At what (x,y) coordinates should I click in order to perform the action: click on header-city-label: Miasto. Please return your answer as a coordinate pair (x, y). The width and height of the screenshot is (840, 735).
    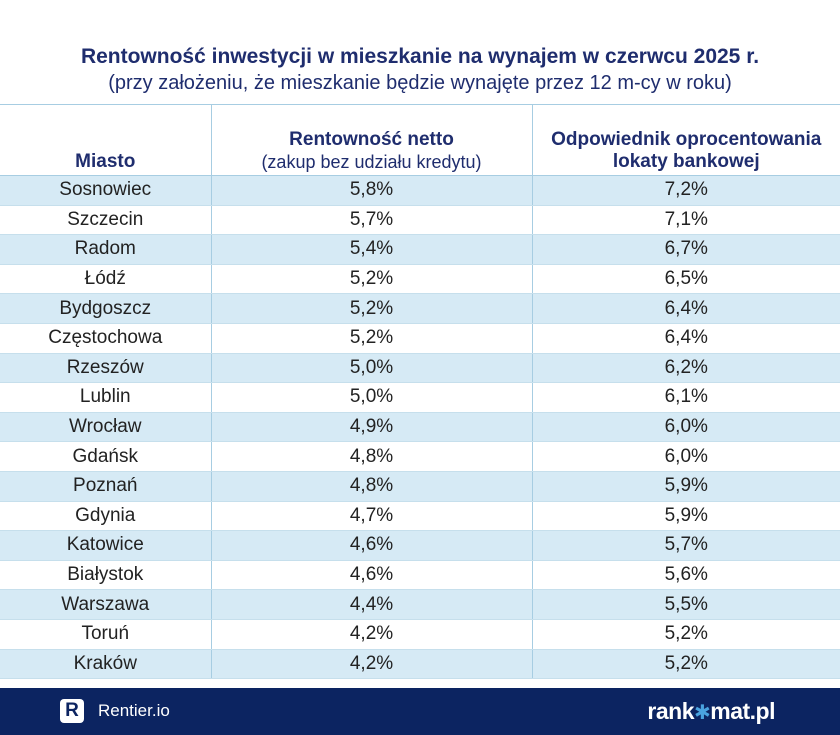
    Looking at the image, I should click on (105, 161).